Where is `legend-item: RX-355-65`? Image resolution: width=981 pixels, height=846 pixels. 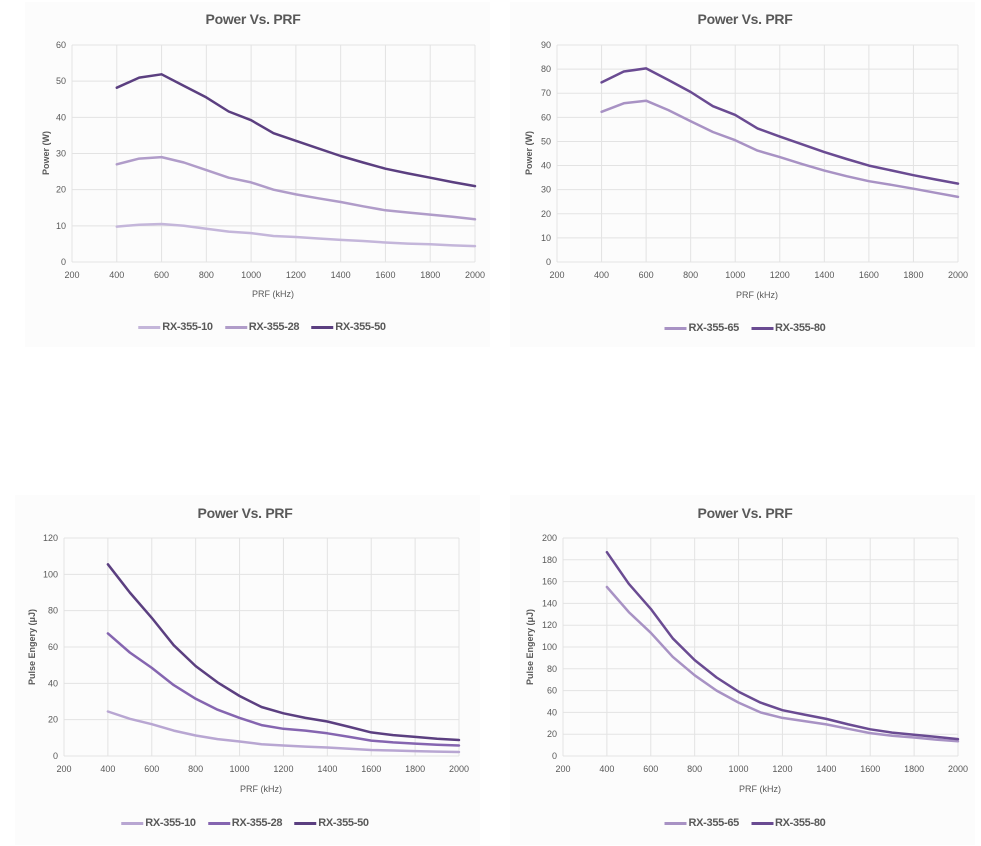
legend-item: RX-355-65 is located at coordinates (702, 823).